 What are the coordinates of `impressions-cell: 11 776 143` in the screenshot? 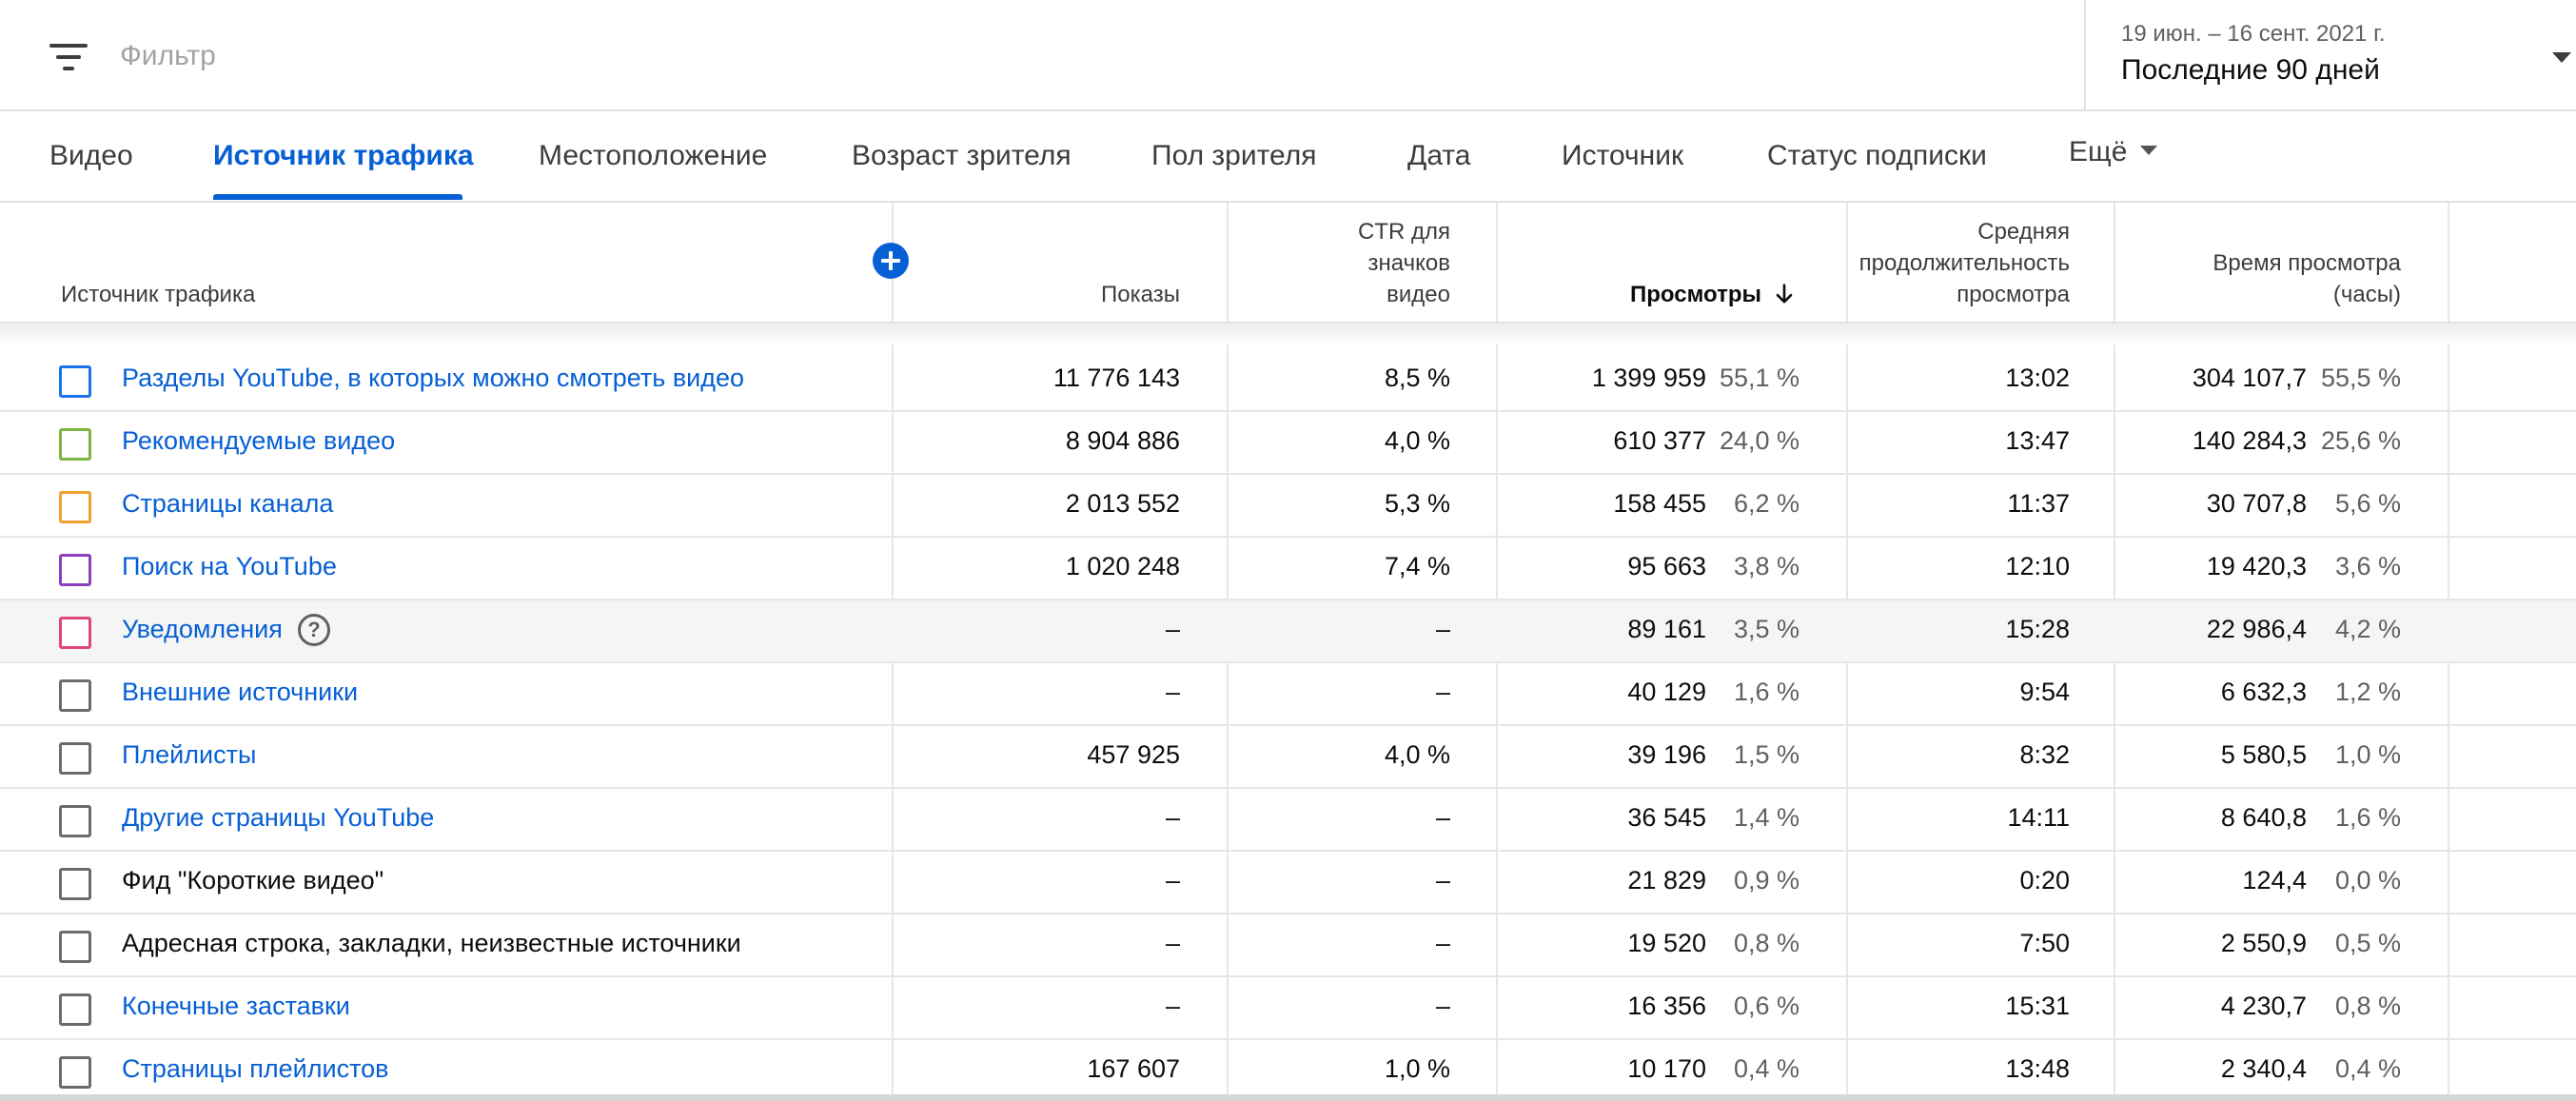 It's located at (1116, 378).